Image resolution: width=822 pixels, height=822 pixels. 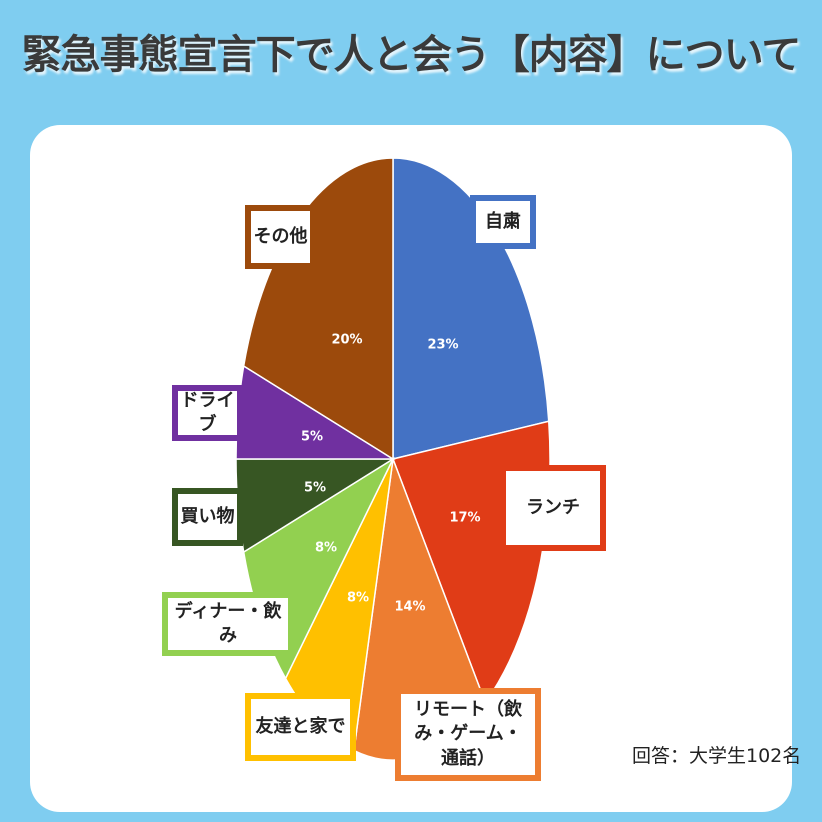 What do you see at coordinates (315, 488) in the screenshot?
I see `pct-kaimono: 5%` at bounding box center [315, 488].